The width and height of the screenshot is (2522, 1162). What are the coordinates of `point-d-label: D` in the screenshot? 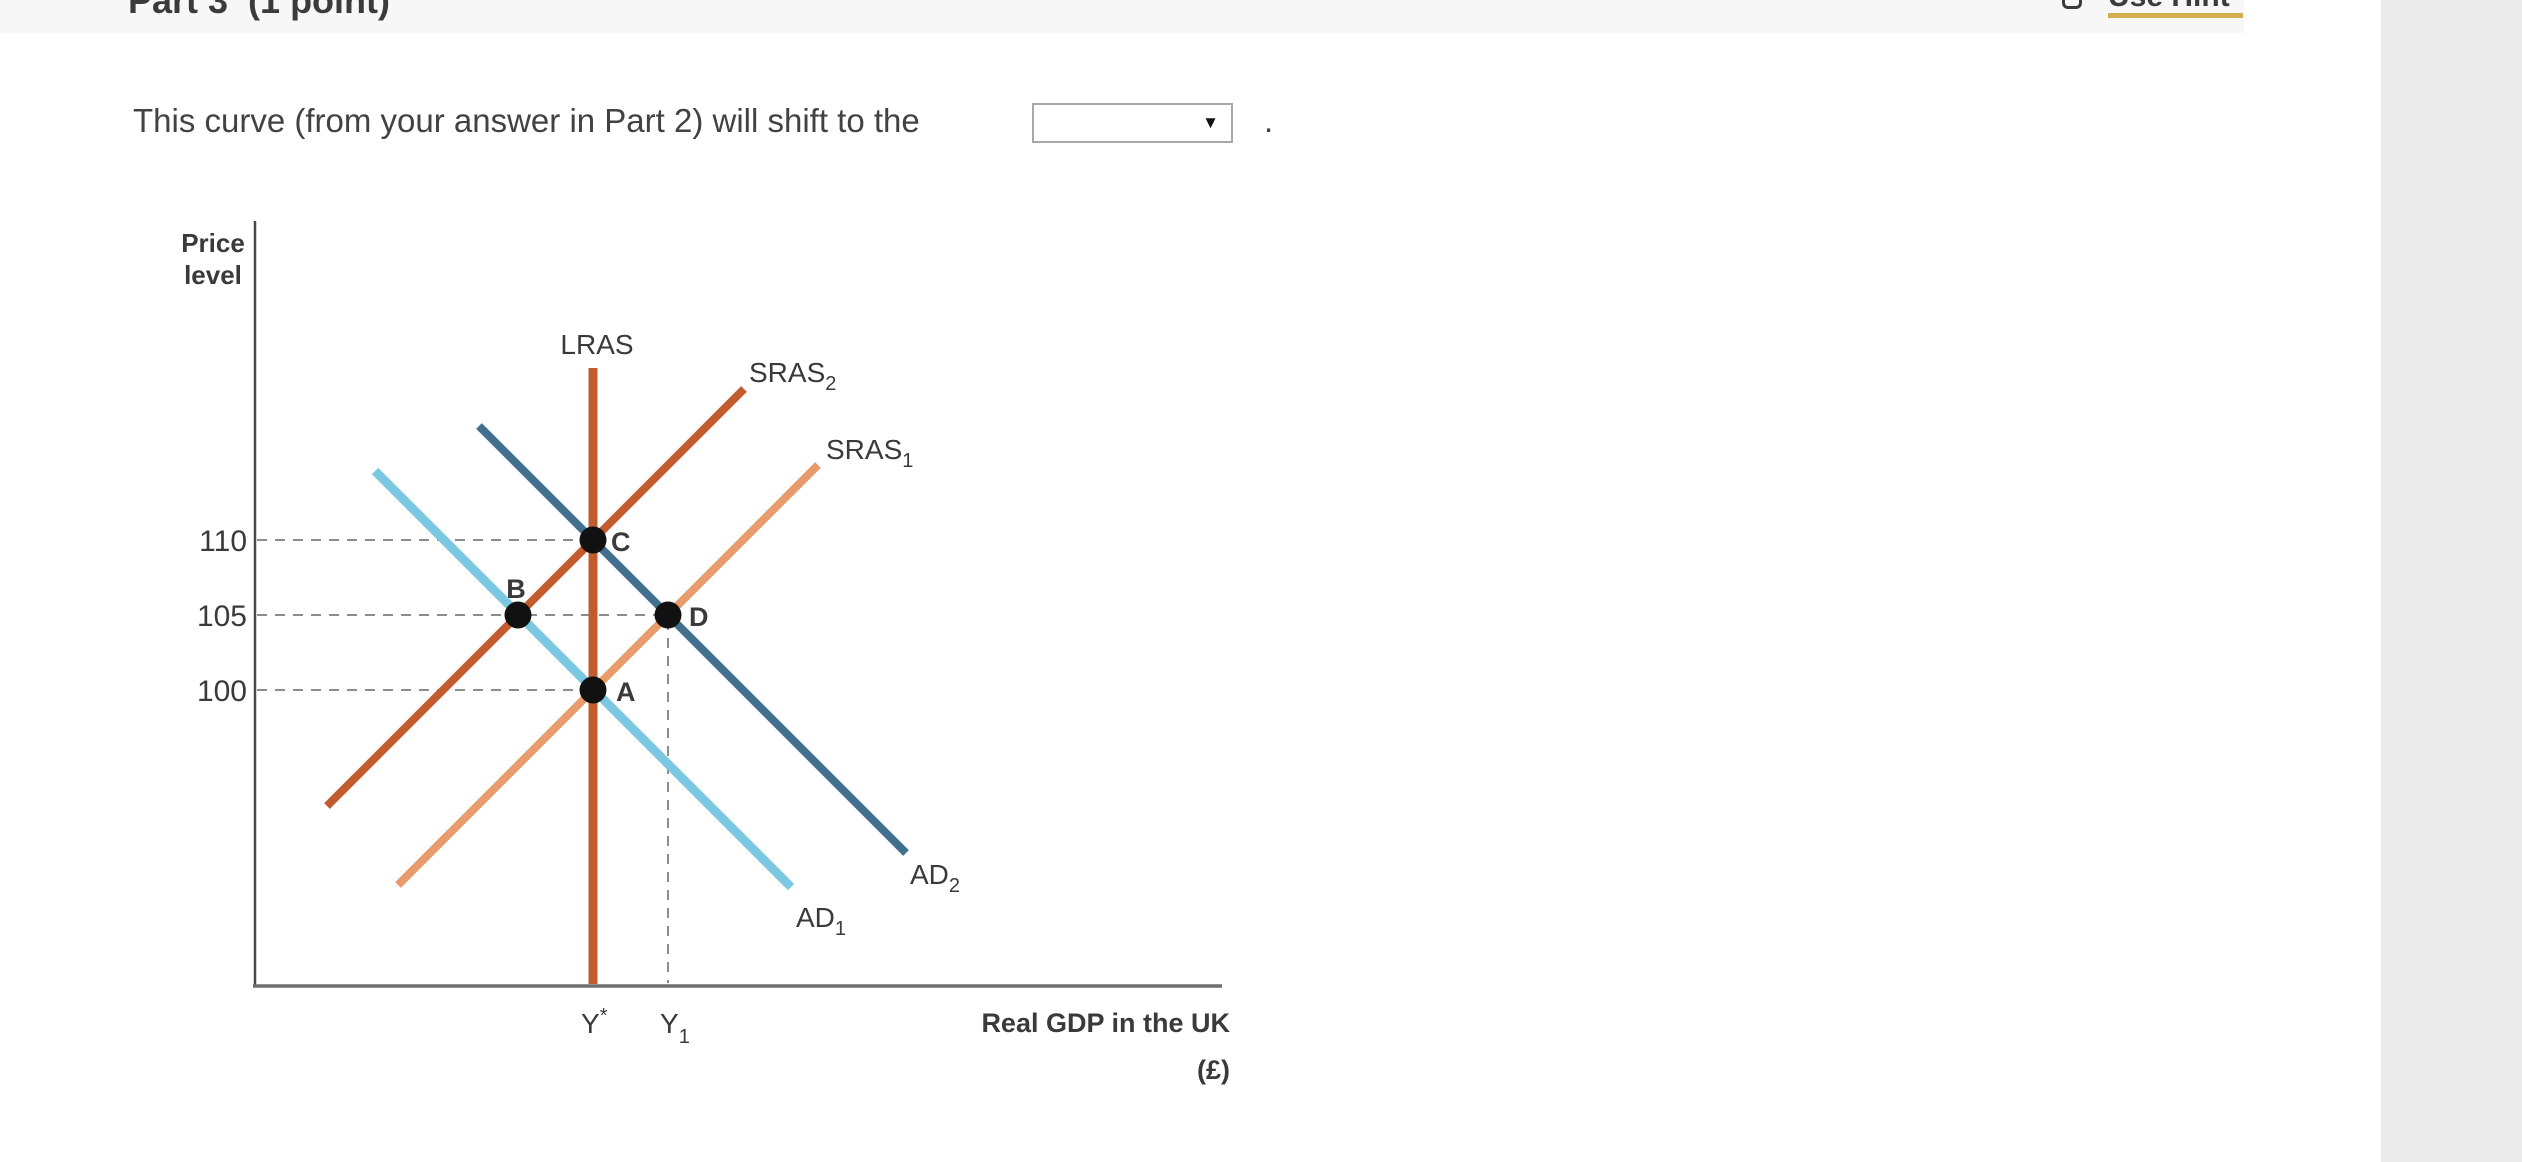 It's located at (699, 617).